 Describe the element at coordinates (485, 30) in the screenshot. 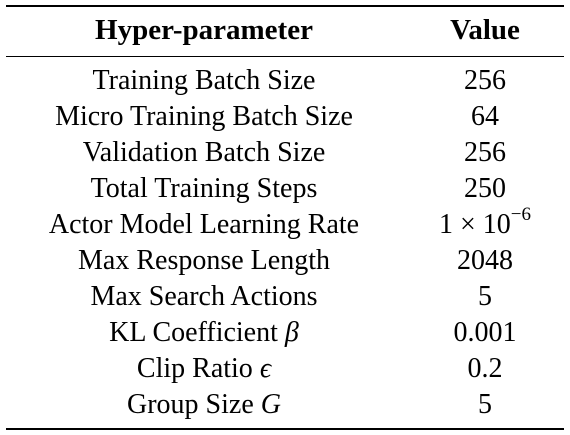

I see `header-value: Value` at that location.